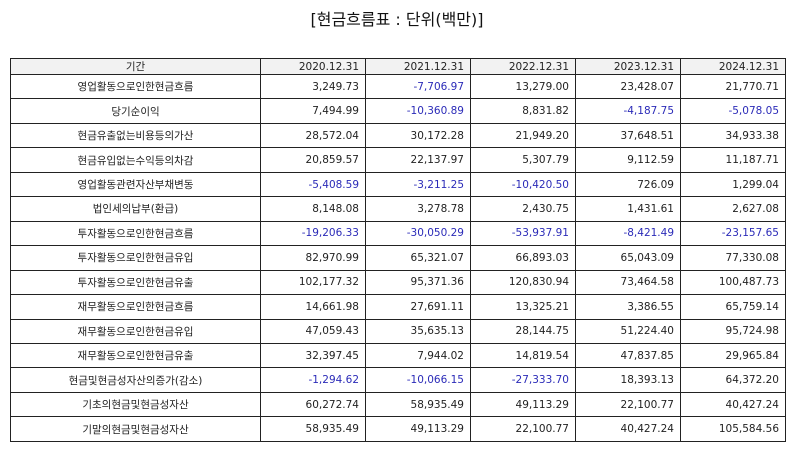  I want to click on row-label: 기초의현금및현금성자산, so click(135, 404).